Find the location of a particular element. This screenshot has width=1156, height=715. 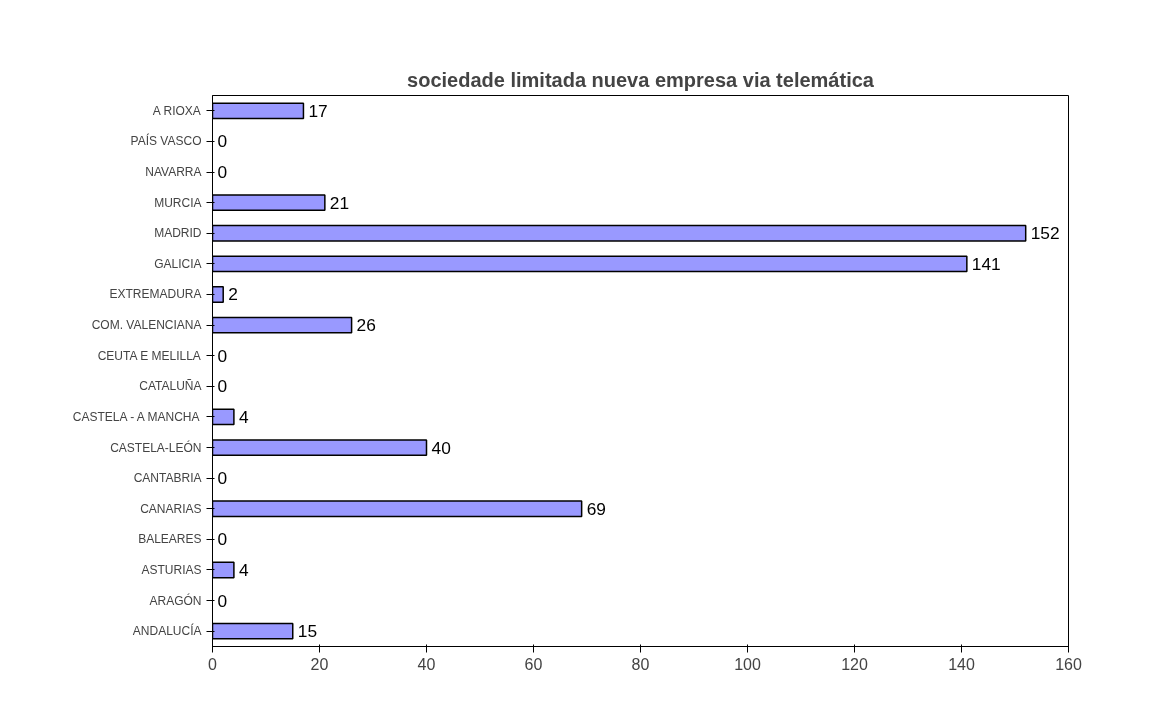

data-label: 17 is located at coordinates (318, 110).